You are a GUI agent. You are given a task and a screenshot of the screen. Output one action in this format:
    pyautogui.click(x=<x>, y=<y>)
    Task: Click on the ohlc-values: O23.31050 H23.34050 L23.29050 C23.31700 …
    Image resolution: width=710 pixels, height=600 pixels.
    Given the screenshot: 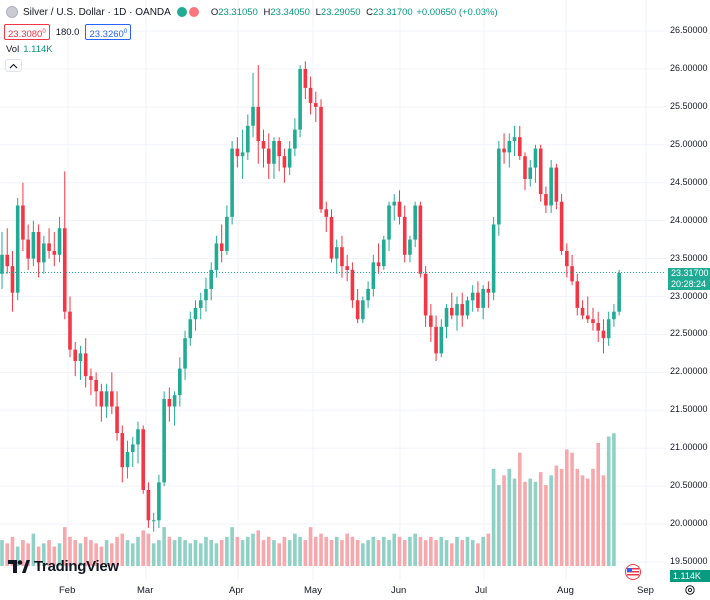 What is the action you would take?
    pyautogui.click(x=354, y=12)
    